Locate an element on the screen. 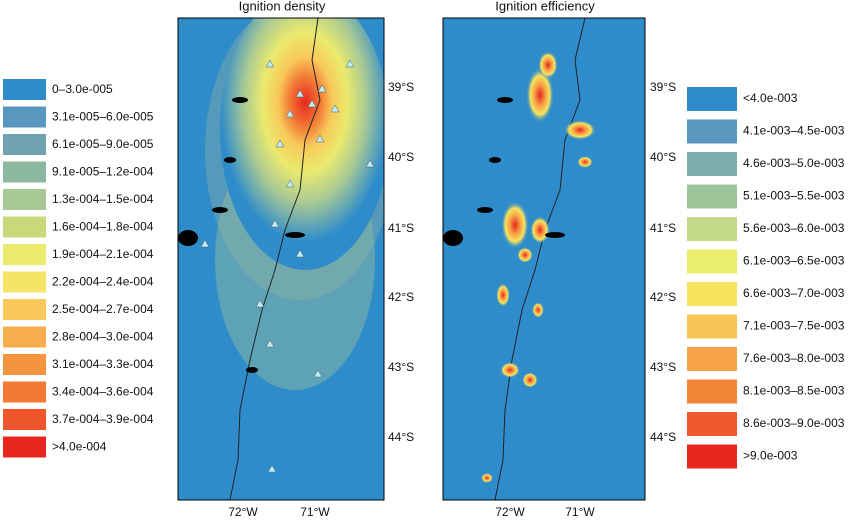  legend-label: 2.2e-004–2.4e-004 is located at coordinates (103, 282).